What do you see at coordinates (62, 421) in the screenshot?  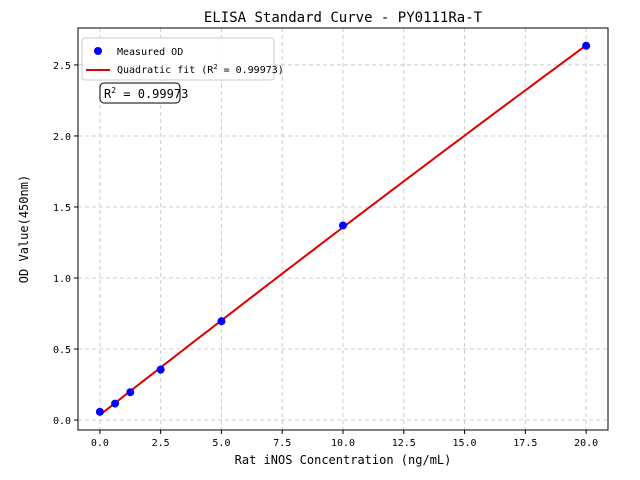 I see `y-tick-label: 0.0` at bounding box center [62, 421].